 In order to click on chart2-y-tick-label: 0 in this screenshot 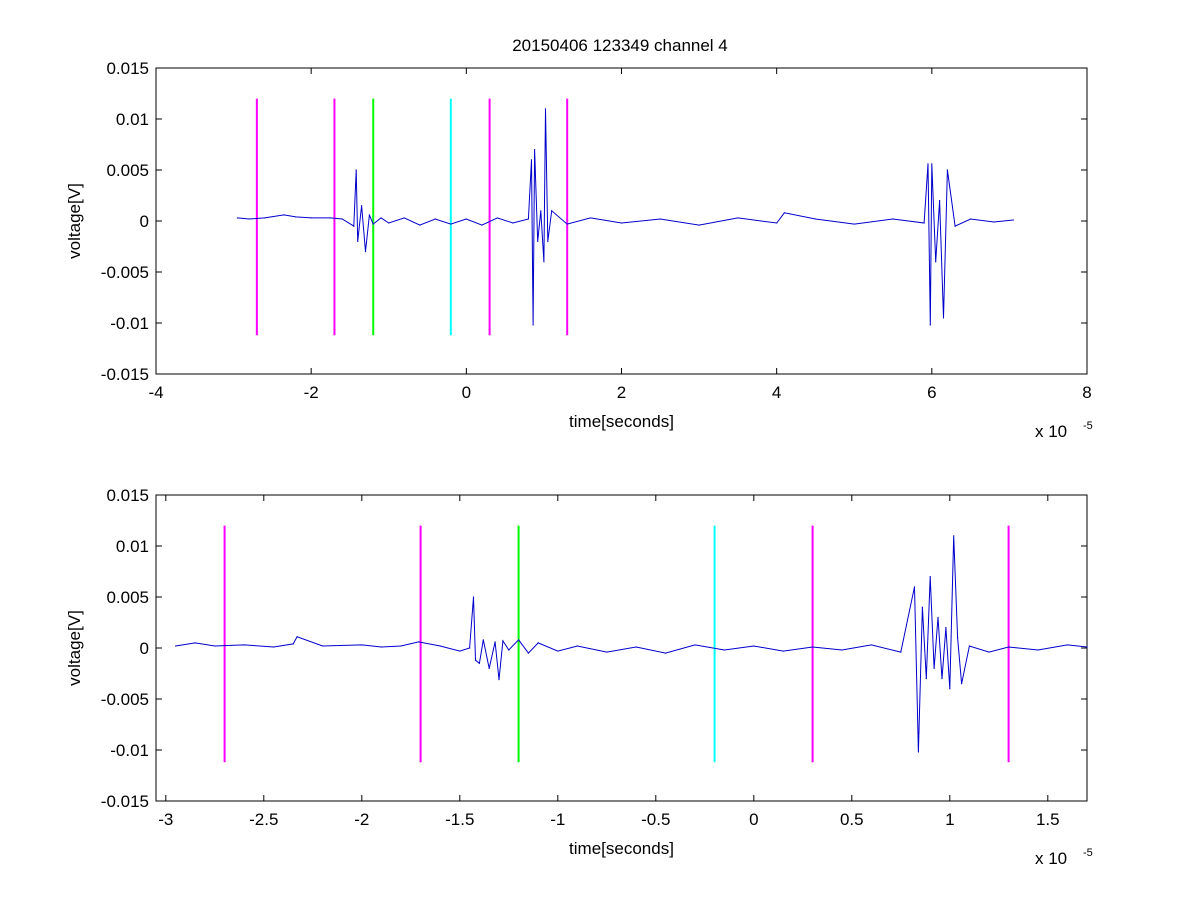, I will do `click(144, 648)`.